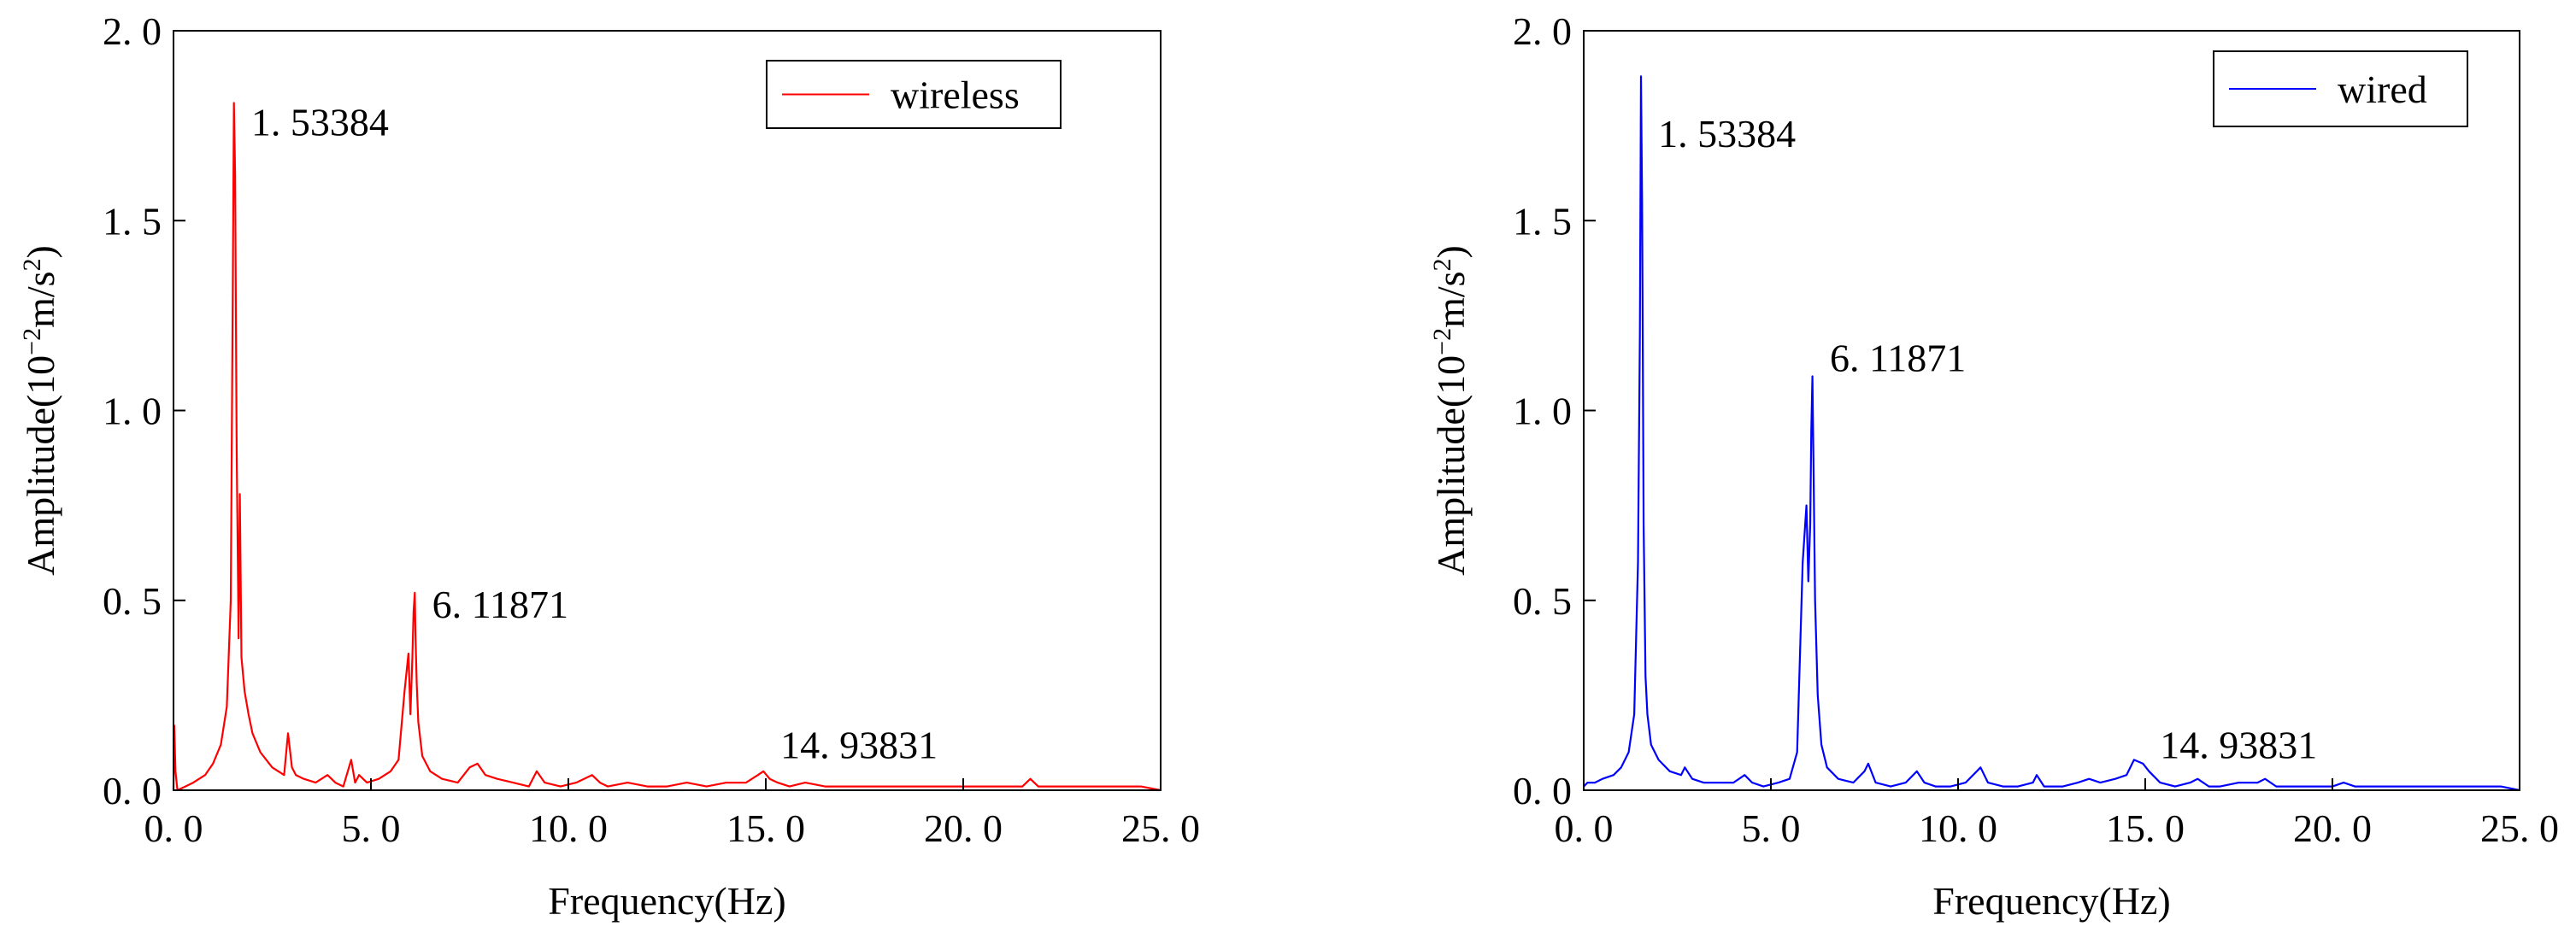  What do you see at coordinates (2382, 89) in the screenshot?
I see `legend-label: wired` at bounding box center [2382, 89].